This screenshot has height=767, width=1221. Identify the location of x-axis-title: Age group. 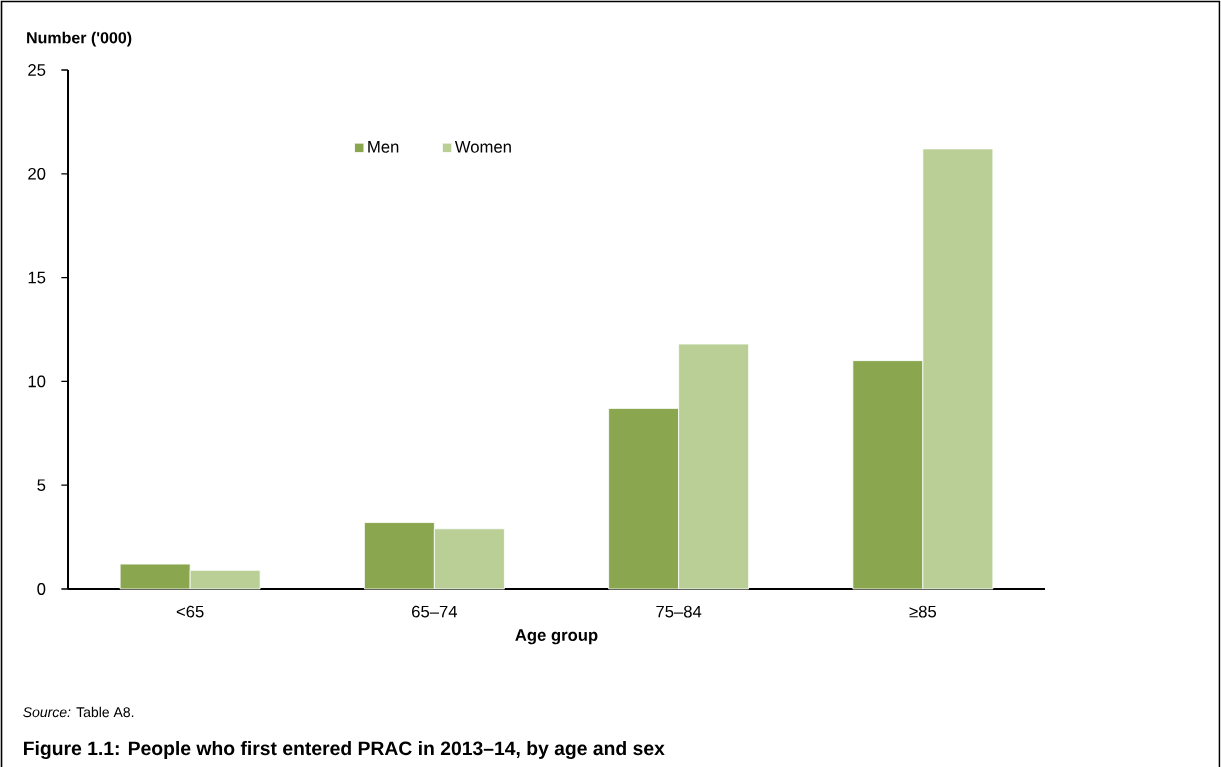
(556, 637).